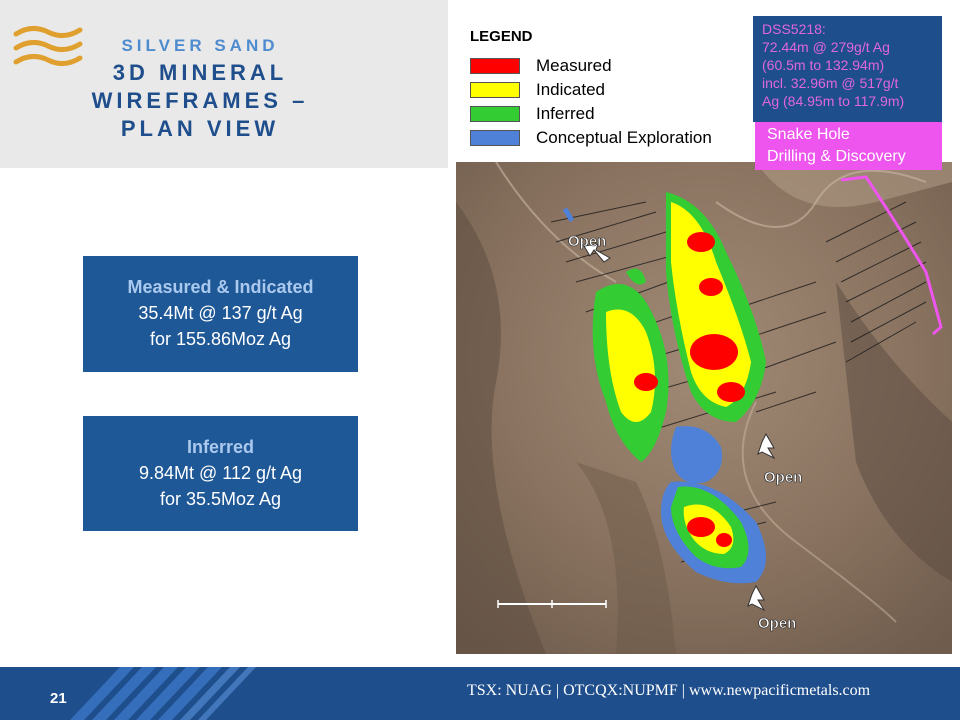 The image size is (960, 720). Describe the element at coordinates (756, 598) in the screenshot. I see `open-arrow-south-icon` at that location.